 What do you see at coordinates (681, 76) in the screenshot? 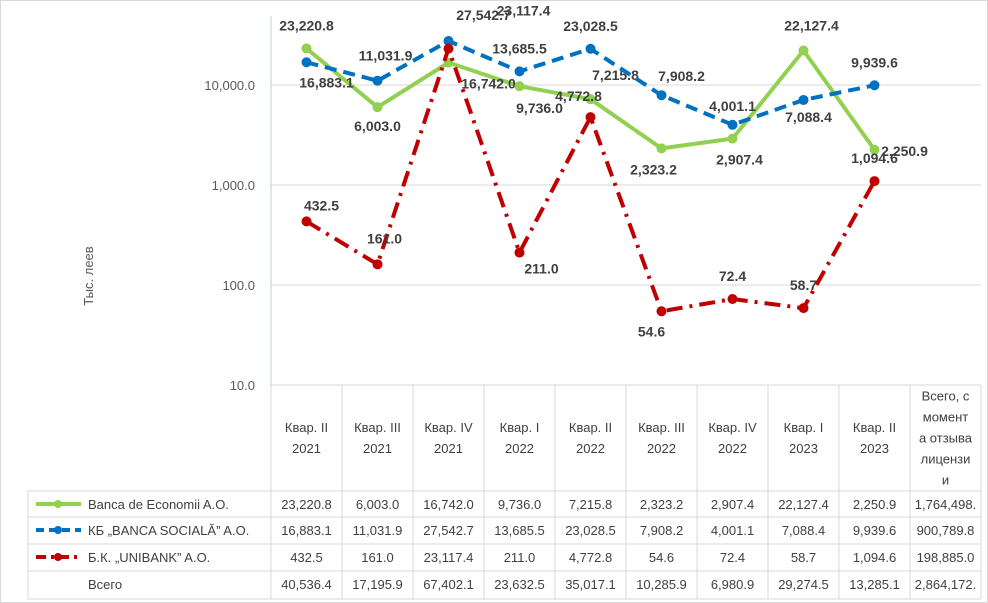
I see `data-label: 7,908.2` at bounding box center [681, 76].